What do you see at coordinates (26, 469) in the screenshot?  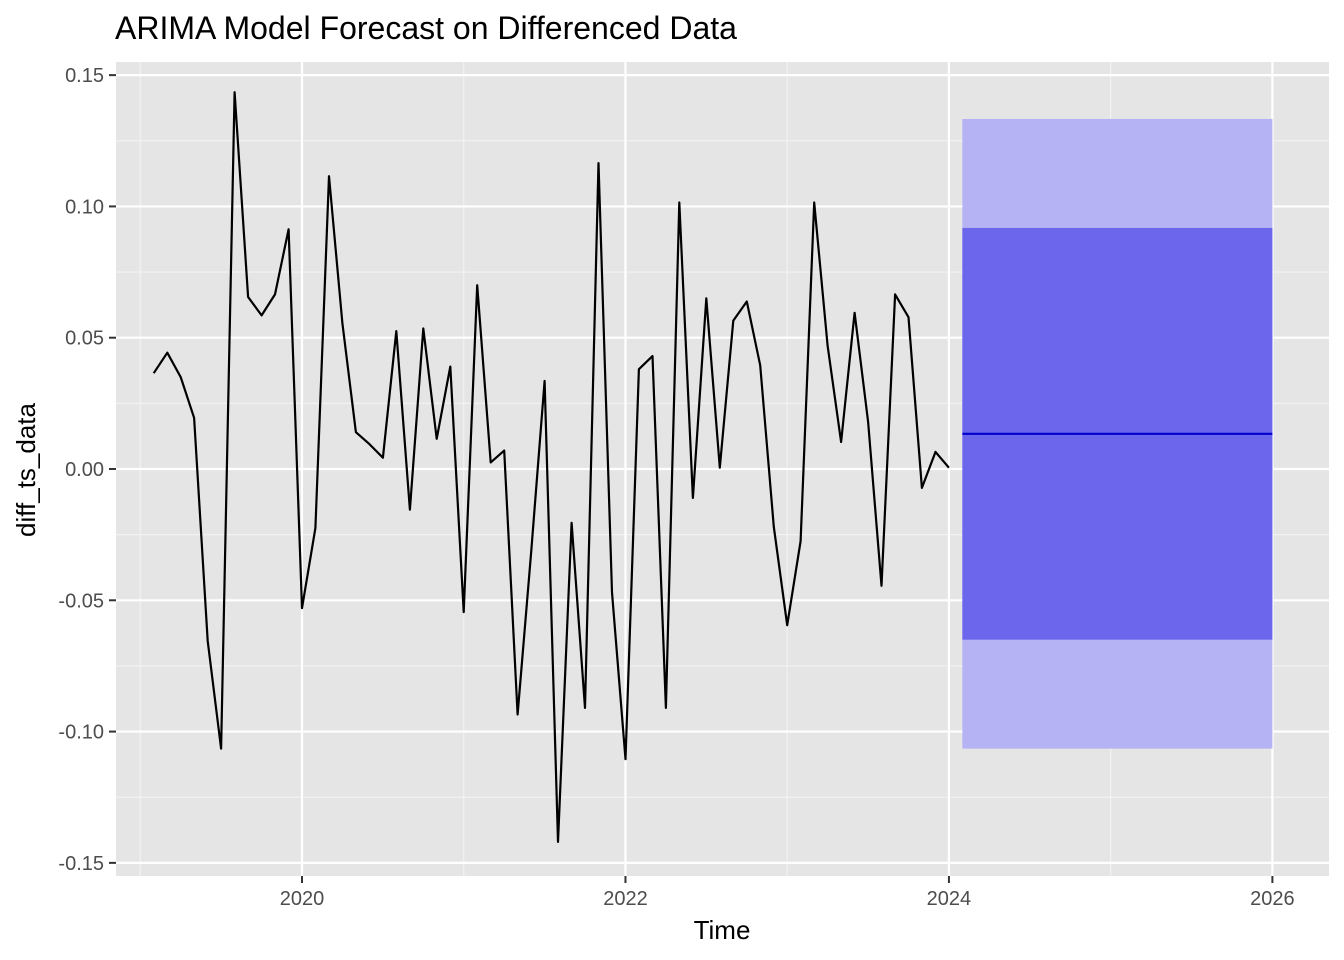 I see `y-axis-title: diff_ts_data` at bounding box center [26, 469].